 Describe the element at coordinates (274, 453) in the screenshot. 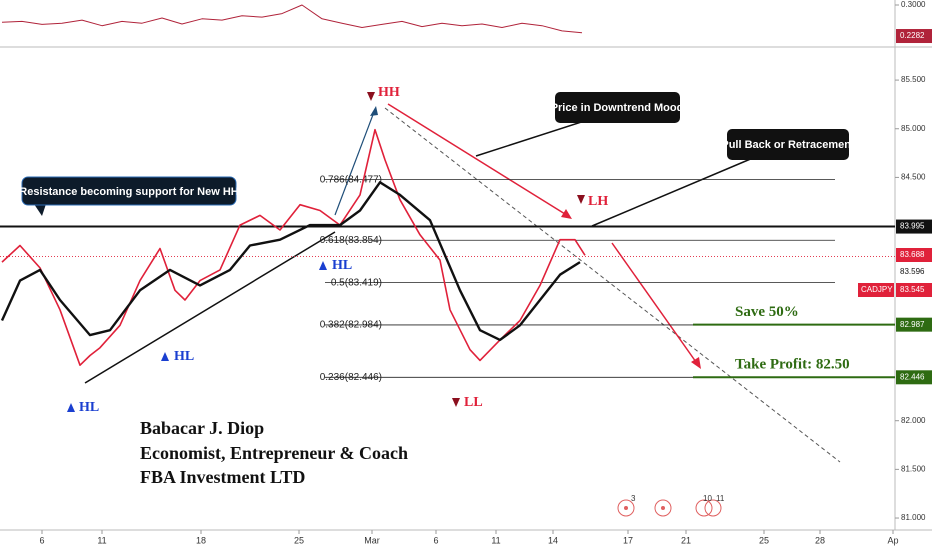

I see `author-line: Economist, Entrepreneur & Coach` at that location.